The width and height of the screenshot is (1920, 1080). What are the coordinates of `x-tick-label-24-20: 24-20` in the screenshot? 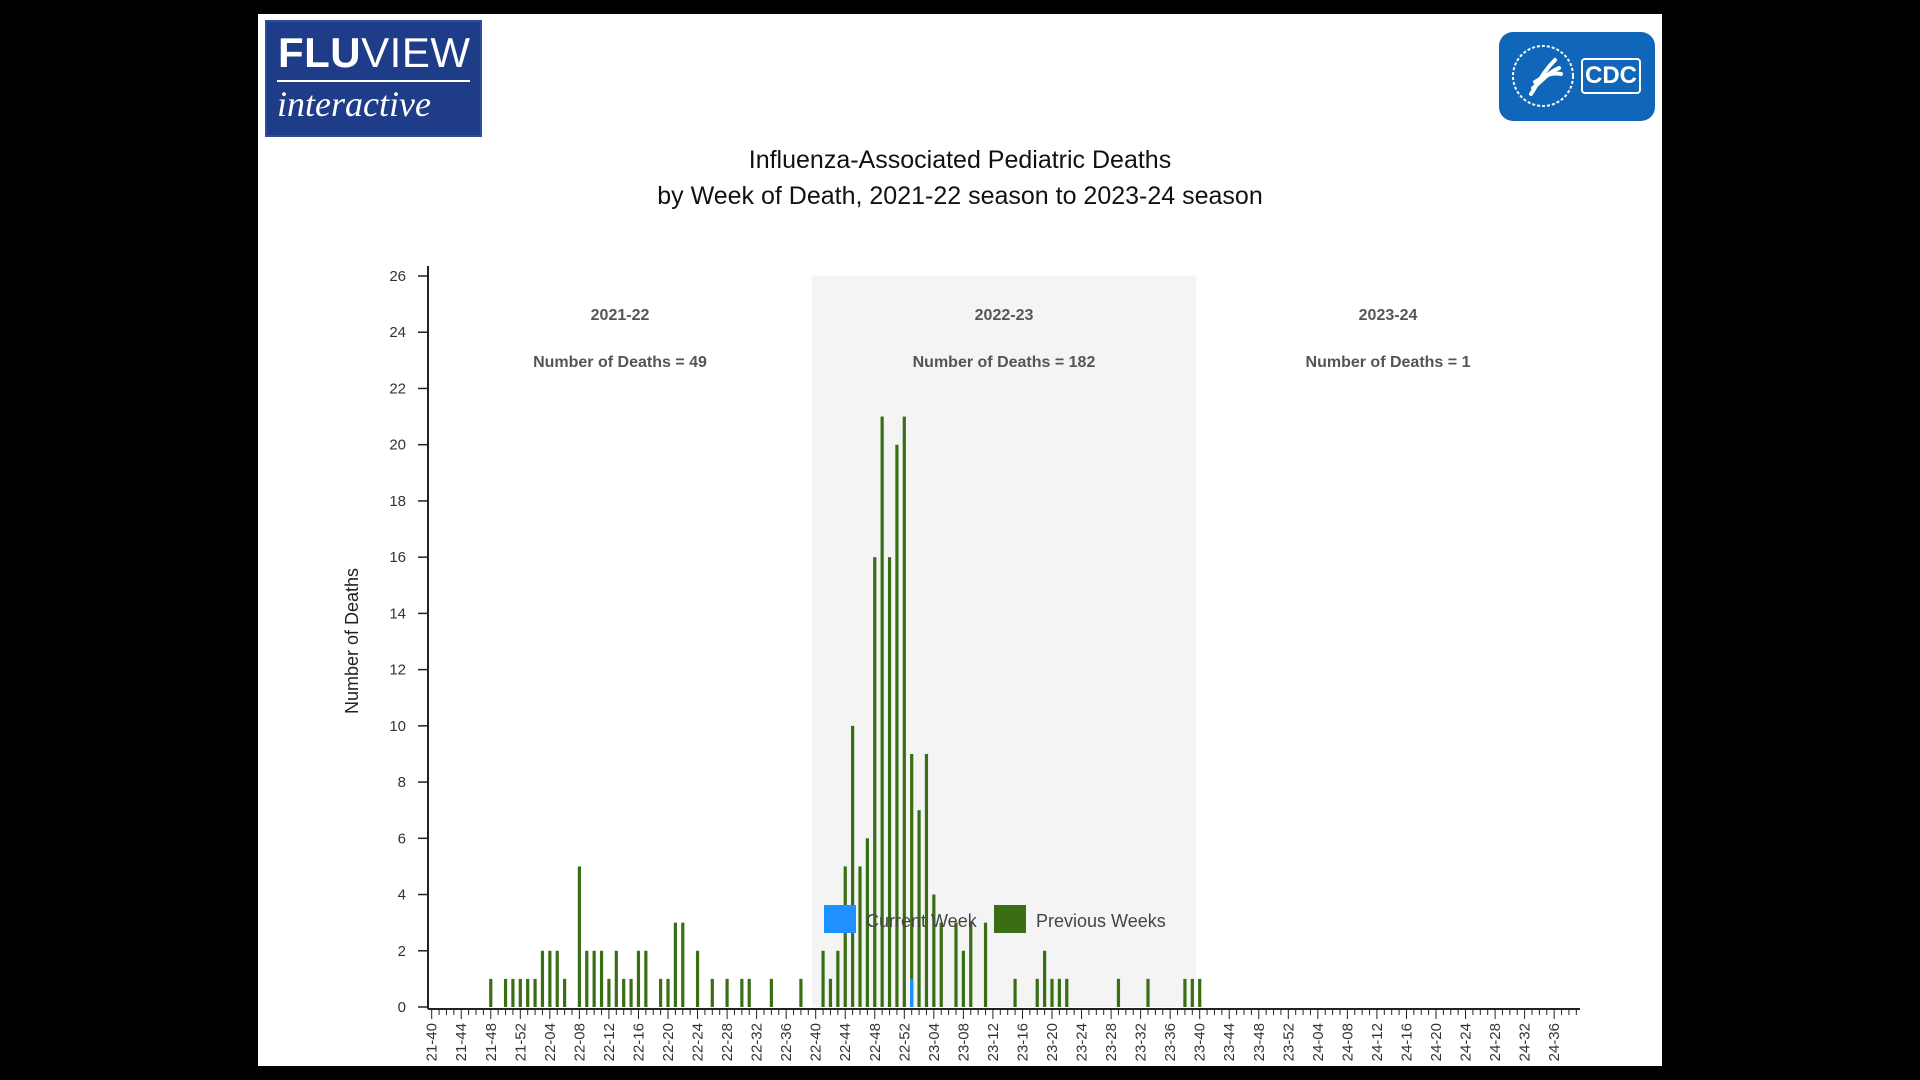 It's located at (1436, 1042).